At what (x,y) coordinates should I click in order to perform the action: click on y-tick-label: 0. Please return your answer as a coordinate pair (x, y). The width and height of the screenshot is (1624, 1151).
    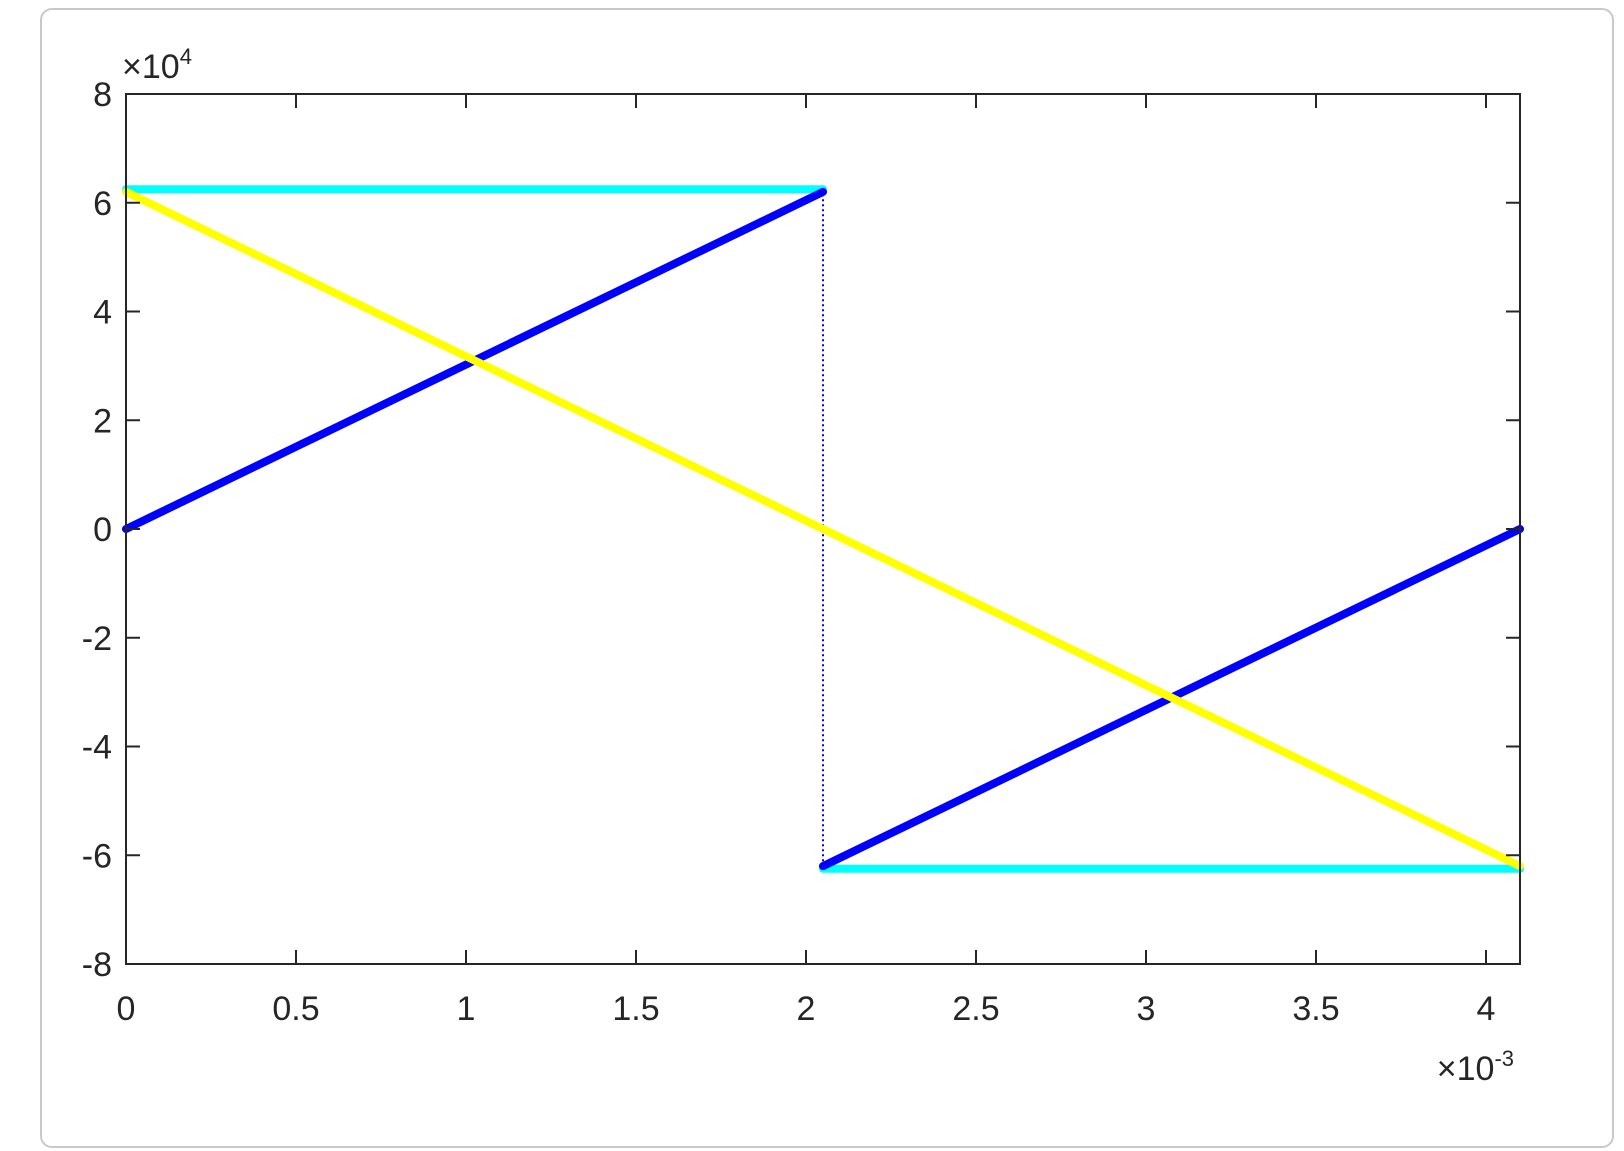
    Looking at the image, I should click on (102, 530).